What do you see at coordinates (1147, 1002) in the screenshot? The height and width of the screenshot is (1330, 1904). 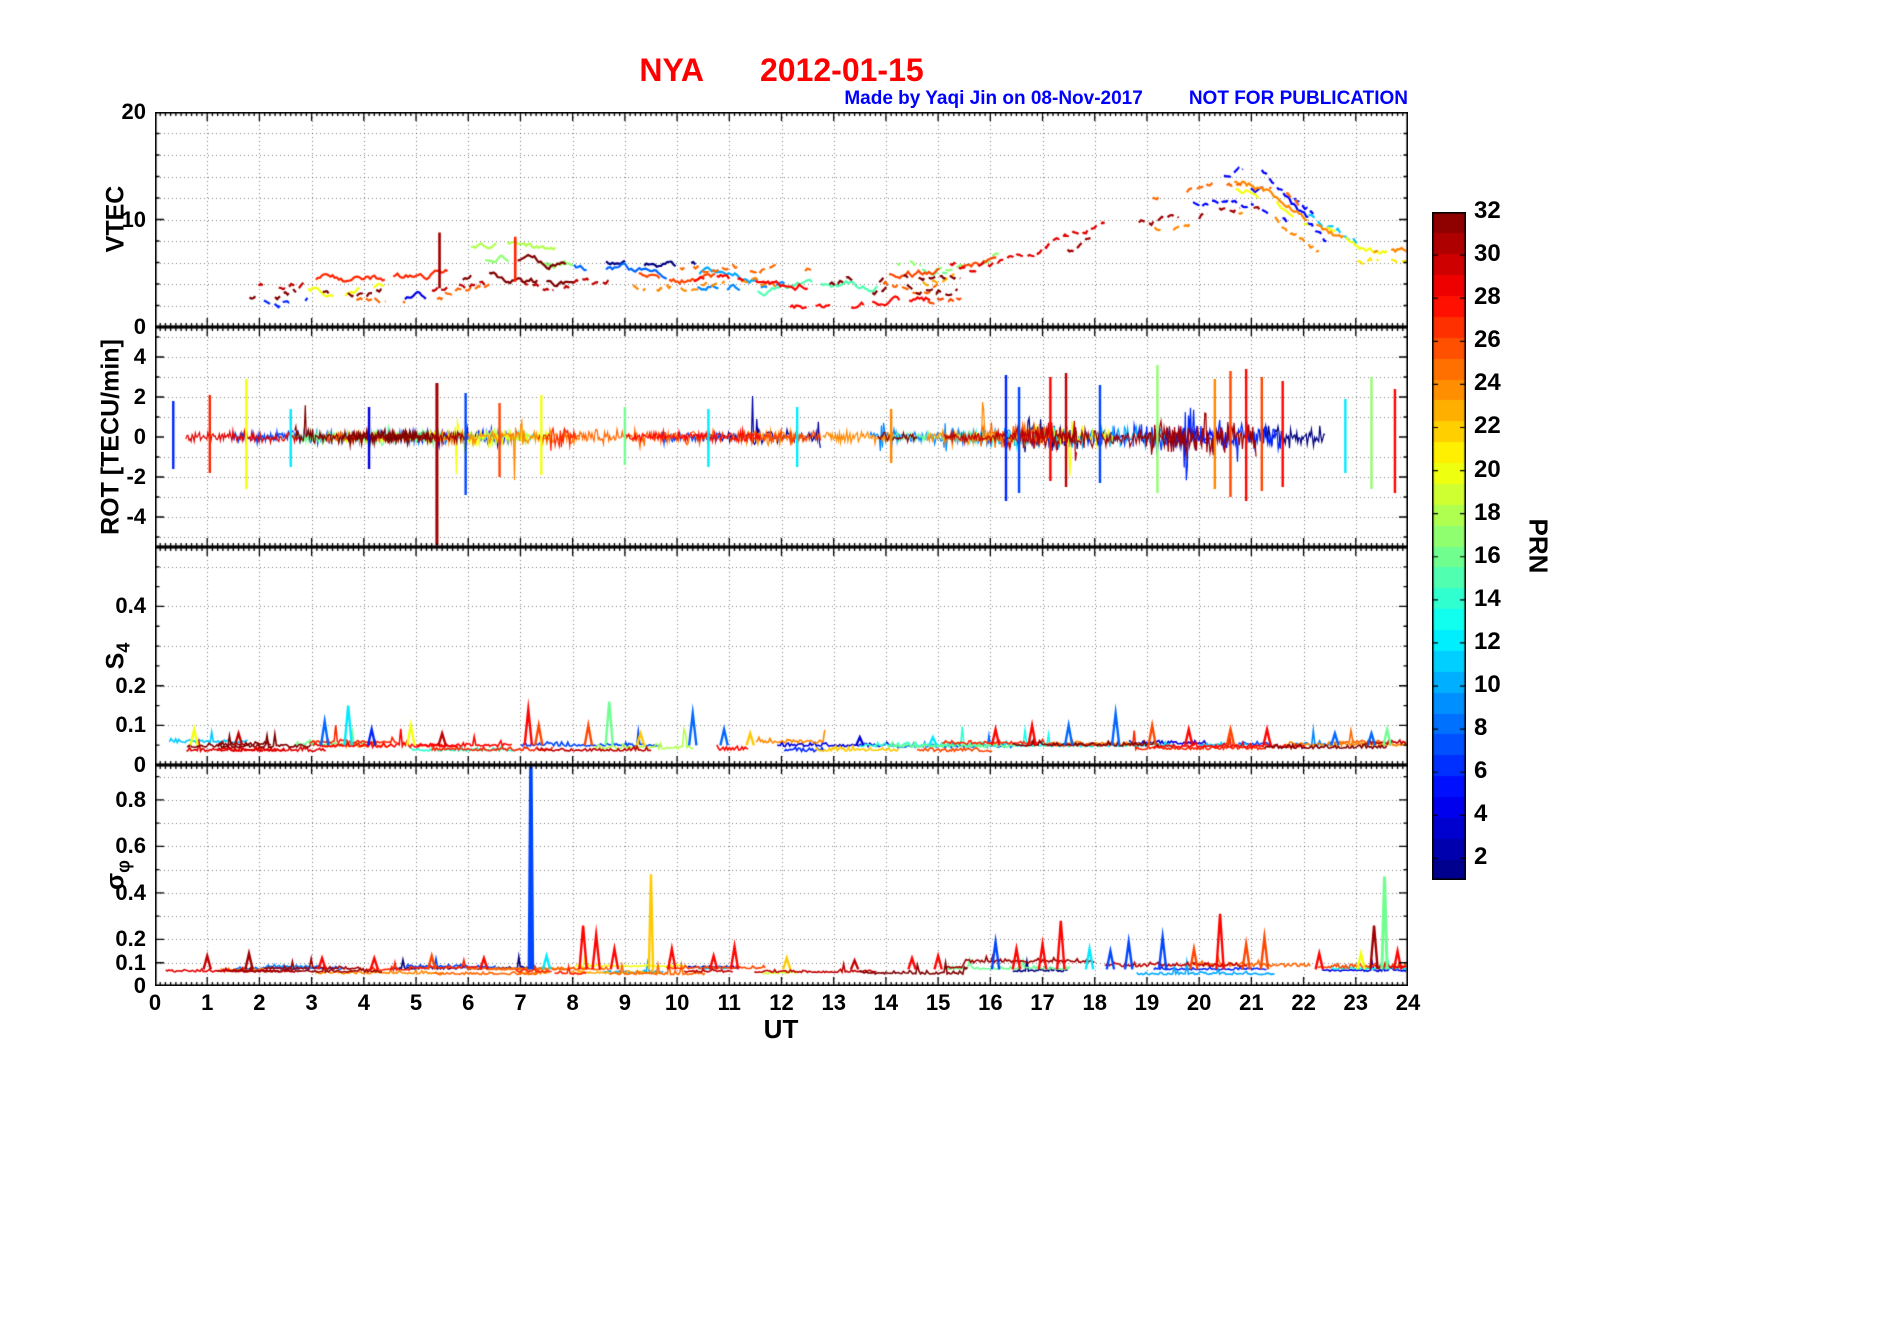 I see `x-tick-label: 19` at bounding box center [1147, 1002].